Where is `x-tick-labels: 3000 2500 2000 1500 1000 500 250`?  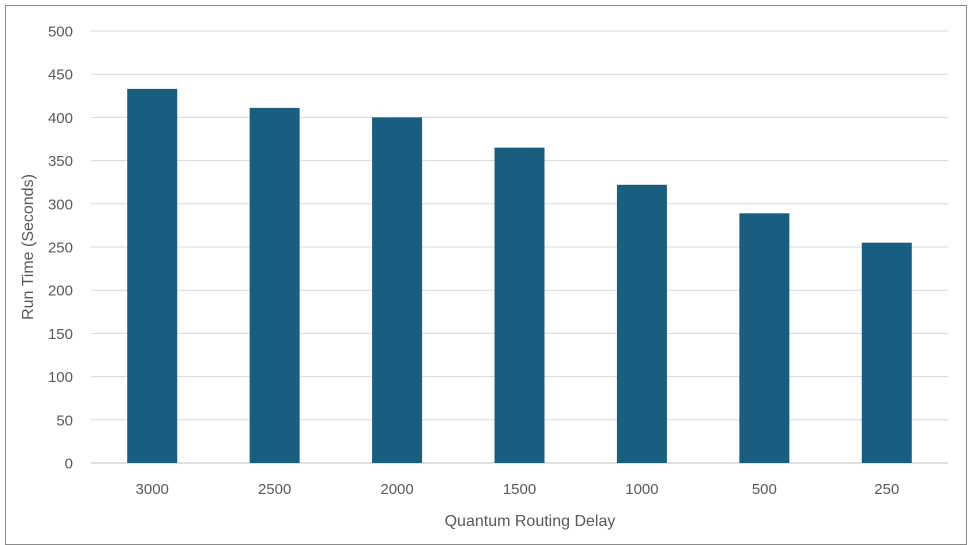 x-tick-labels: 3000 2500 2000 1500 1000 500 250 is located at coordinates (518, 489).